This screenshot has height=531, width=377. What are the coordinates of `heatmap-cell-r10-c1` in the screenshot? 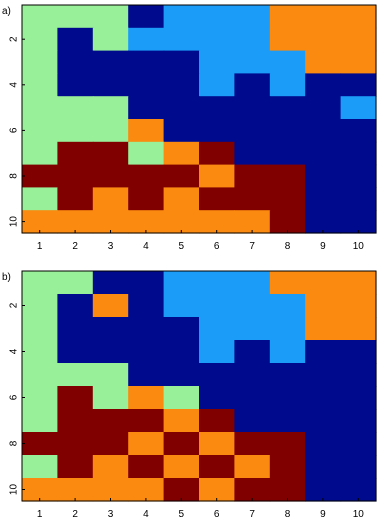 It's located at (40, 490).